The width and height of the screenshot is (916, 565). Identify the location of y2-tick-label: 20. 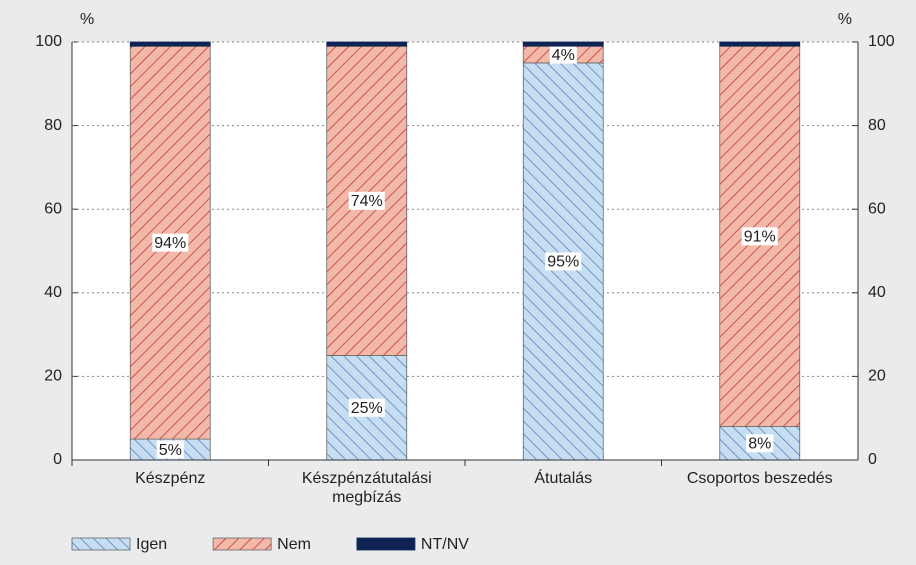
(877, 376).